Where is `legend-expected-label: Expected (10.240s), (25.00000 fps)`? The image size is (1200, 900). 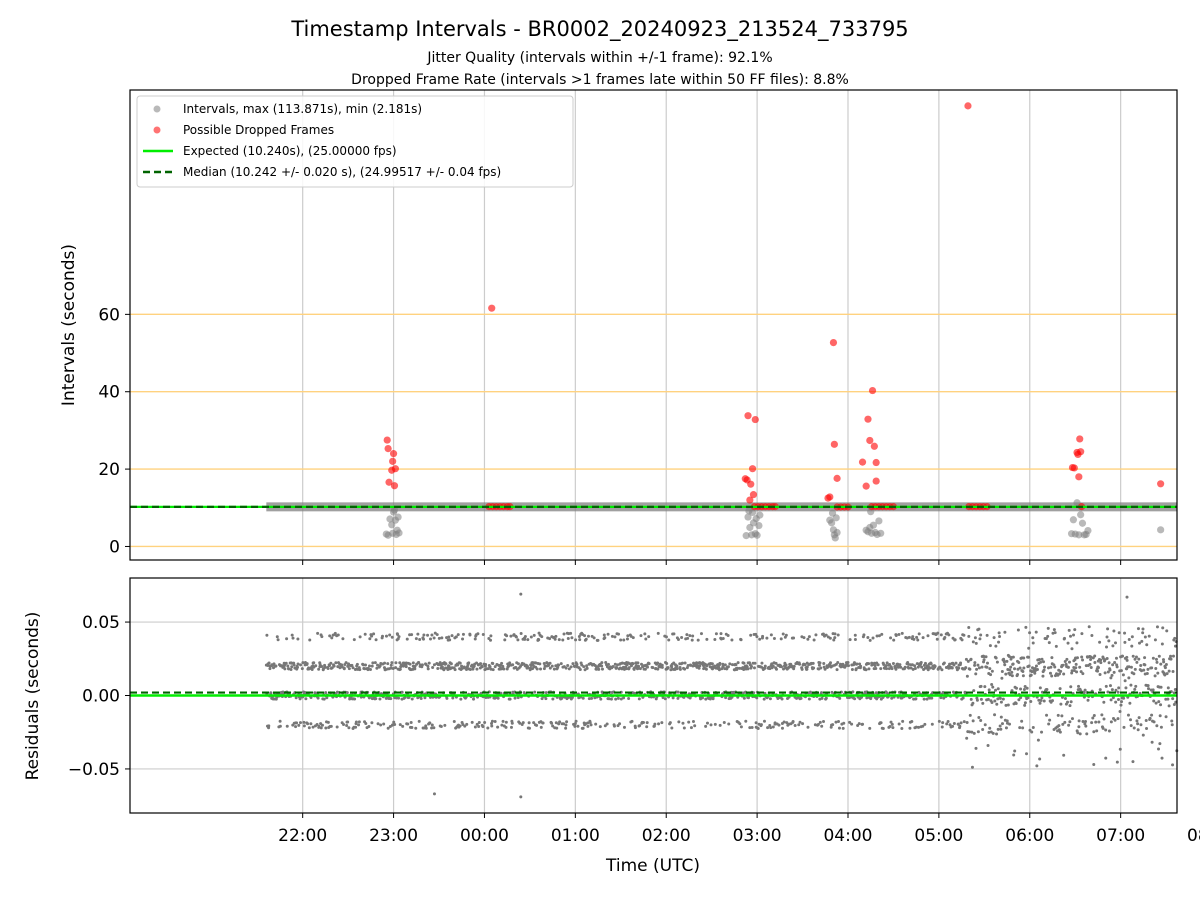
legend-expected-label: Expected (10.240s), (25.00000 fps) is located at coordinates (290, 151).